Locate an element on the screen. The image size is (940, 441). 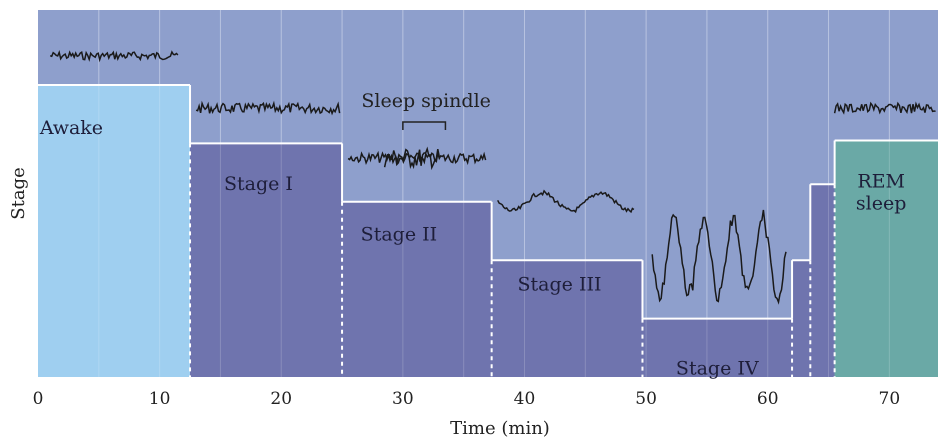
annotation-bracket is located at coordinates (424, 125).